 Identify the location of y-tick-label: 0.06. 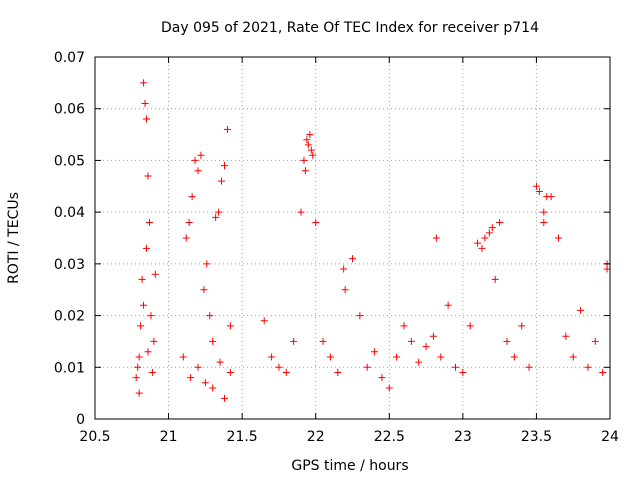
(69, 110).